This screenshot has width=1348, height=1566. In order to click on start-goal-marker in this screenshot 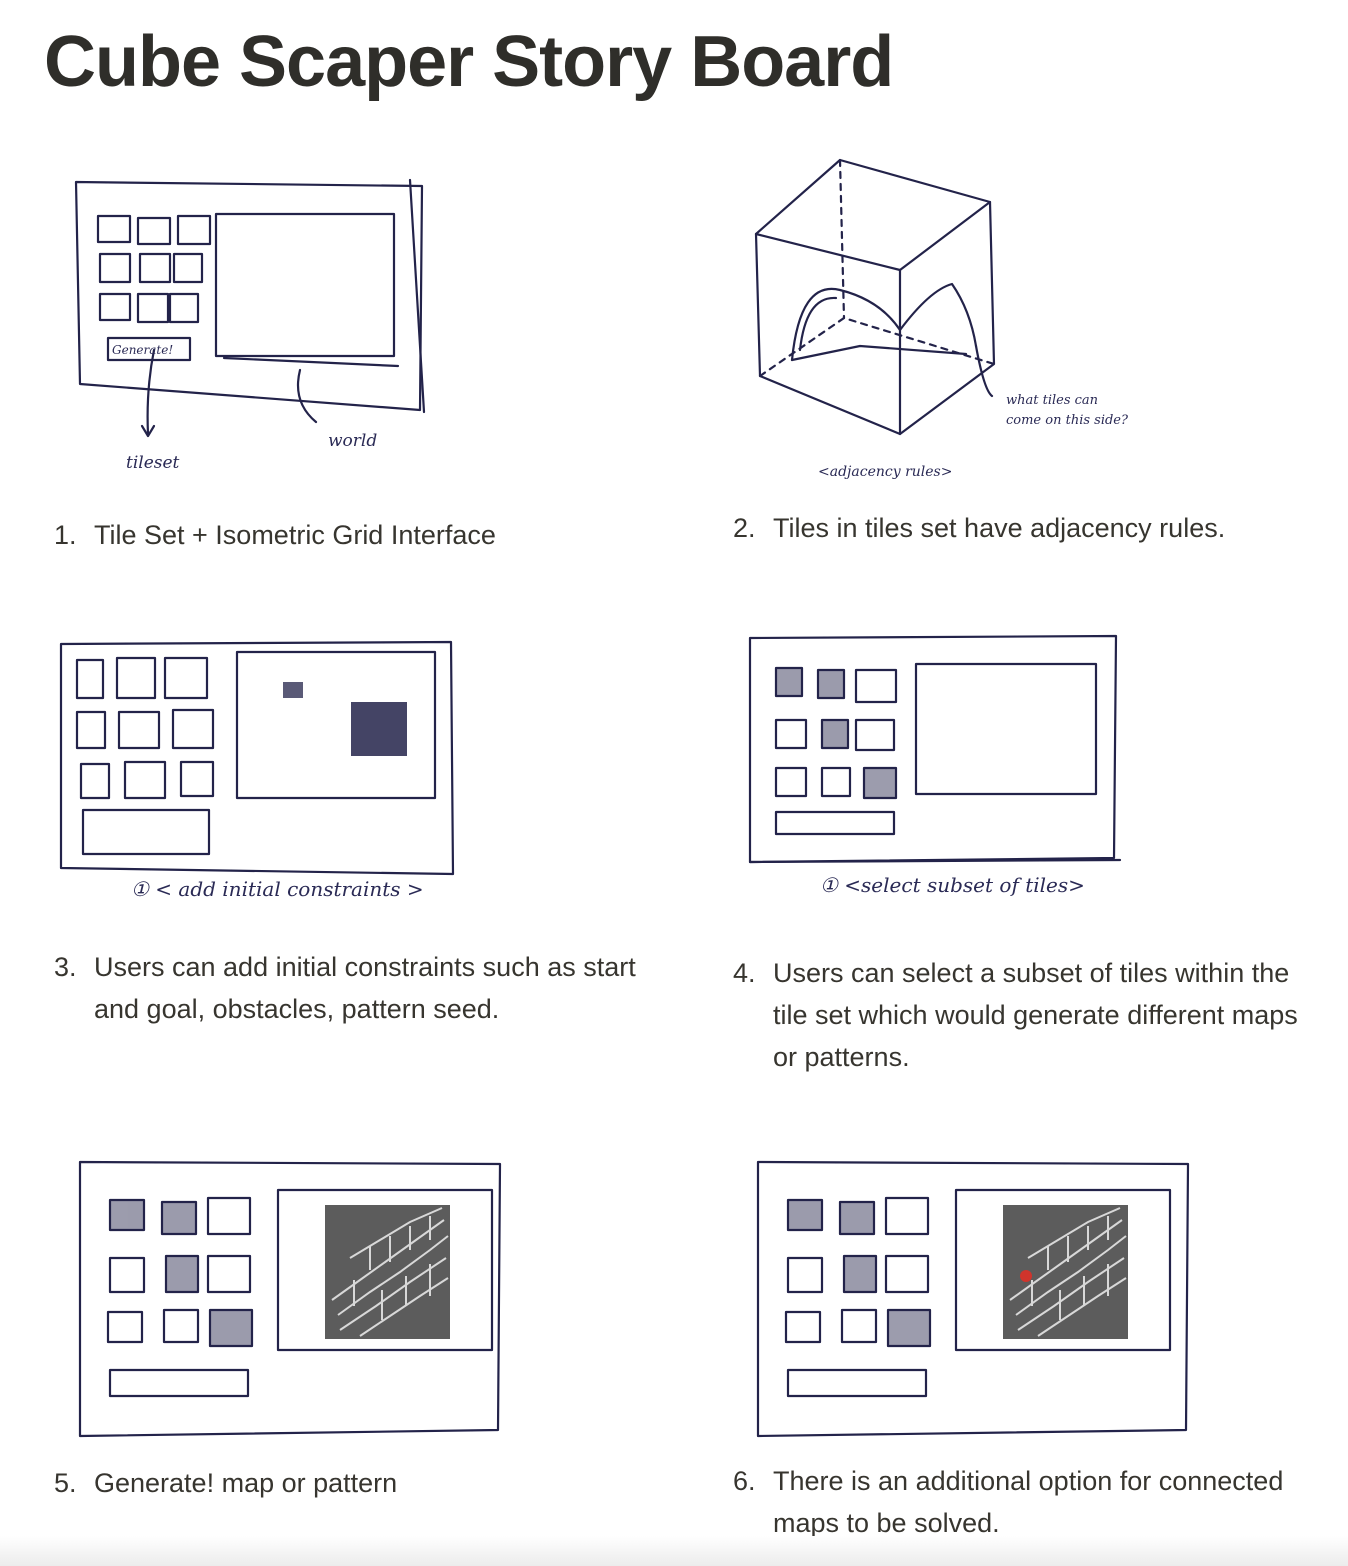, I will do `click(293, 690)`.